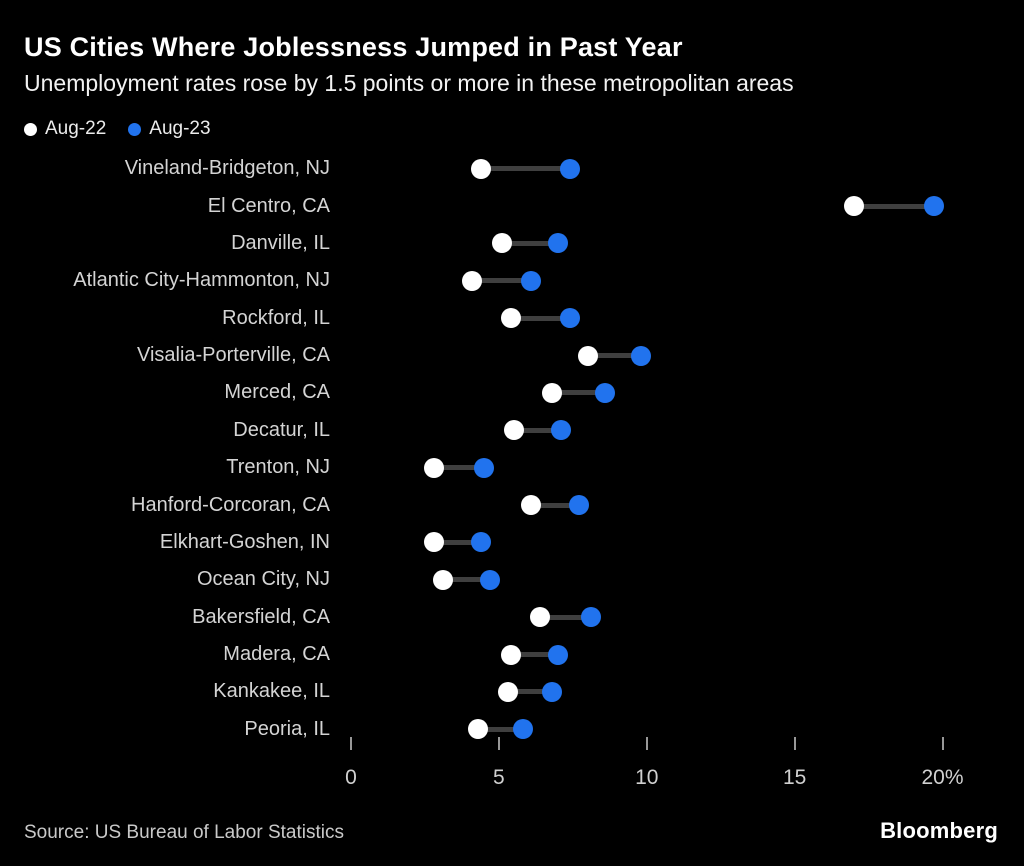  Describe the element at coordinates (499, 777) in the screenshot. I see `x-axis-tick-label: 5` at that location.